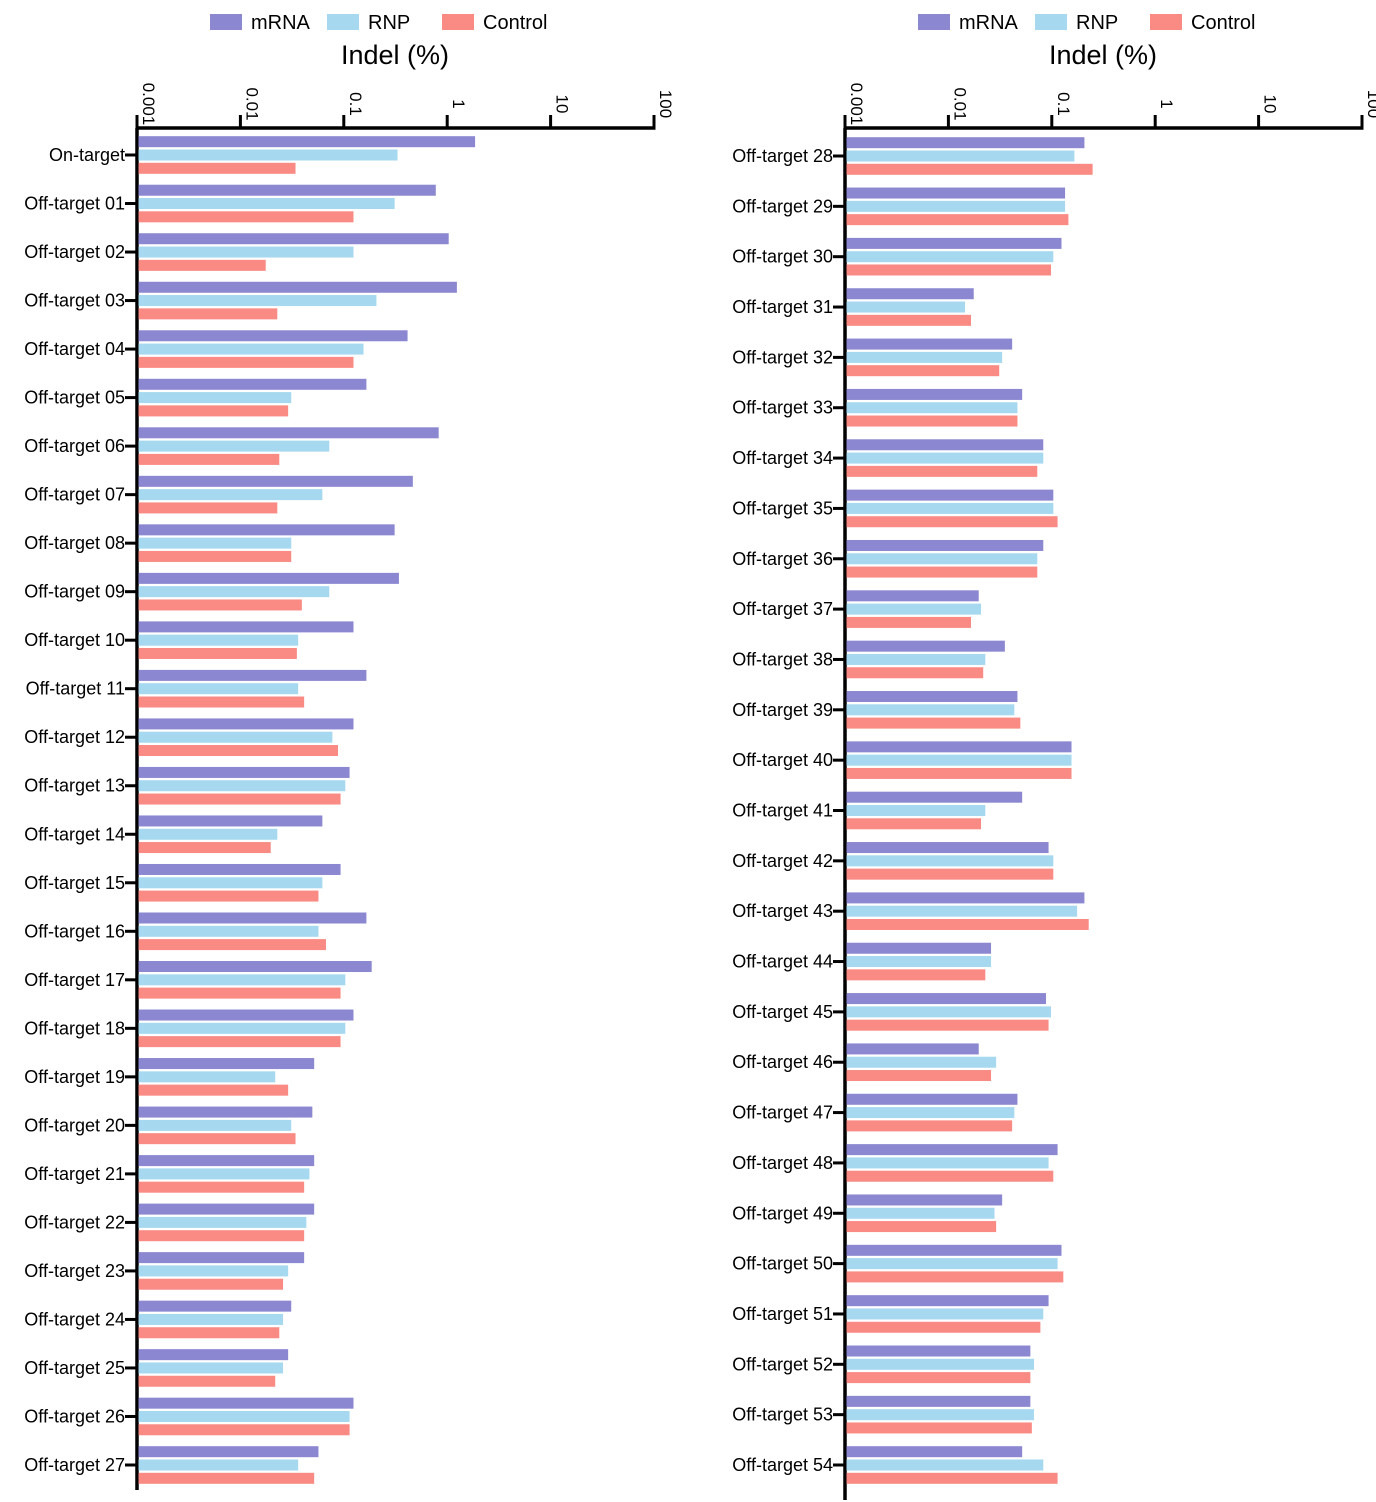 The image size is (1376, 1502). Describe the element at coordinates (782, 710) in the screenshot. I see `category-label: Off-target 39` at that location.